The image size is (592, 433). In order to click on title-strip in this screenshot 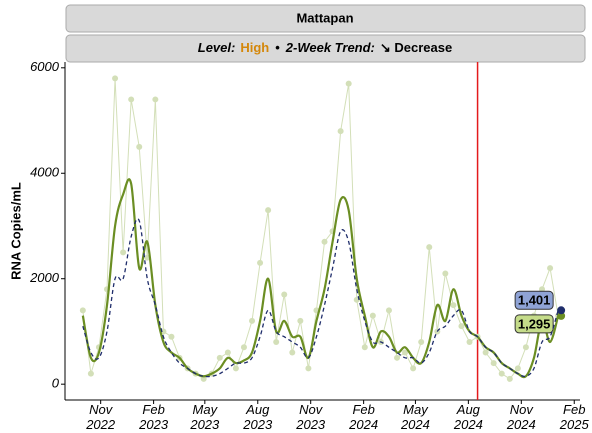, I will do `click(325, 18)`.